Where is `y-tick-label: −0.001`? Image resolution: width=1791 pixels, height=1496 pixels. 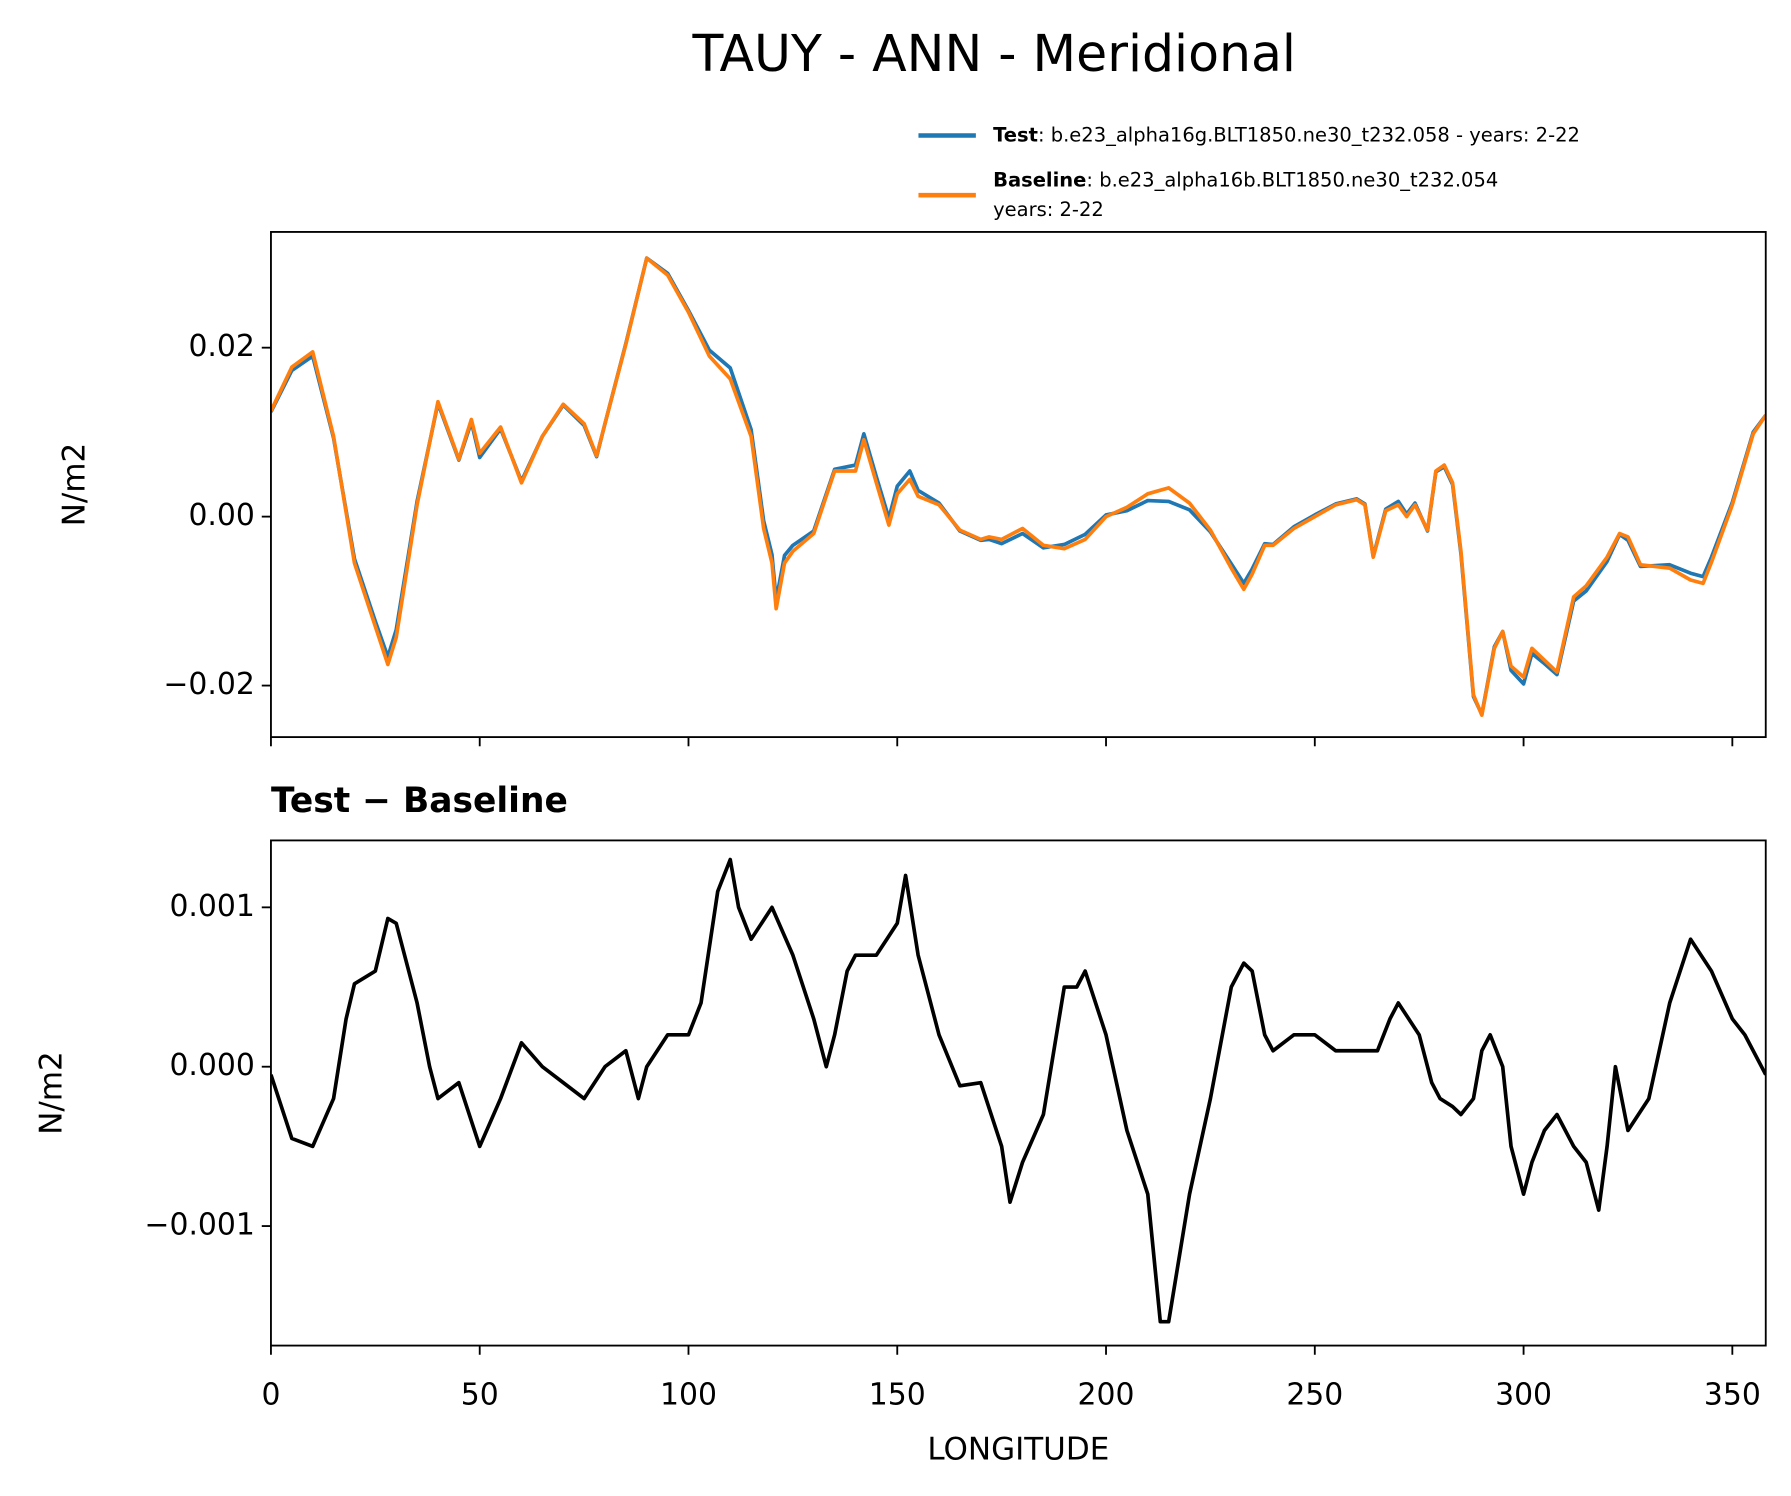 y-tick-label: −0.001 is located at coordinates (199, 1225).